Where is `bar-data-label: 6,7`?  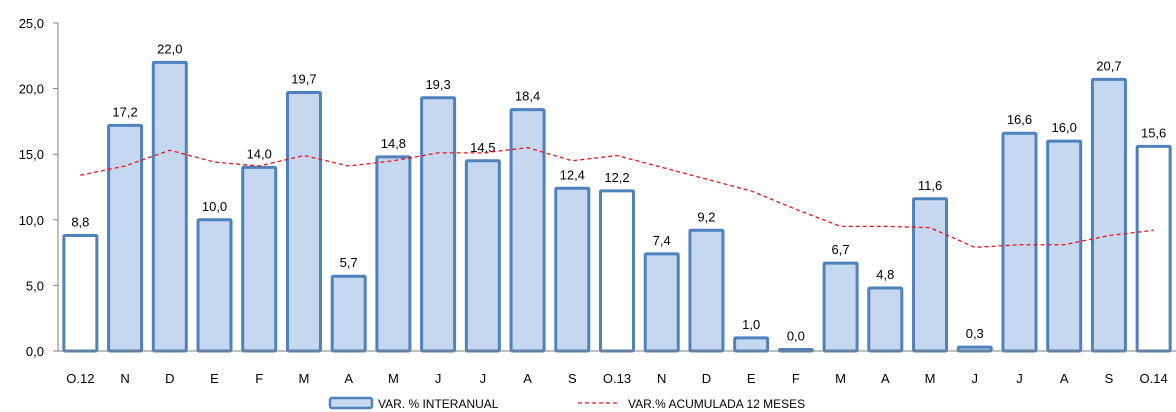 bar-data-label: 6,7 is located at coordinates (841, 249).